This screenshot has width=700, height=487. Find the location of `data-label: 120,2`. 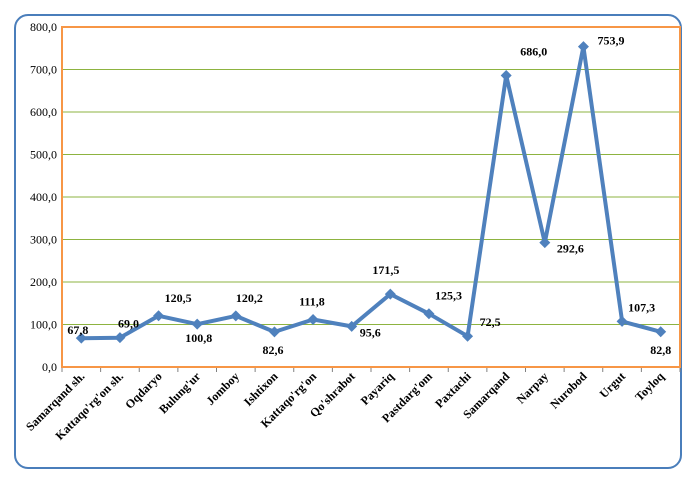

data-label: 120,2 is located at coordinates (249, 298).